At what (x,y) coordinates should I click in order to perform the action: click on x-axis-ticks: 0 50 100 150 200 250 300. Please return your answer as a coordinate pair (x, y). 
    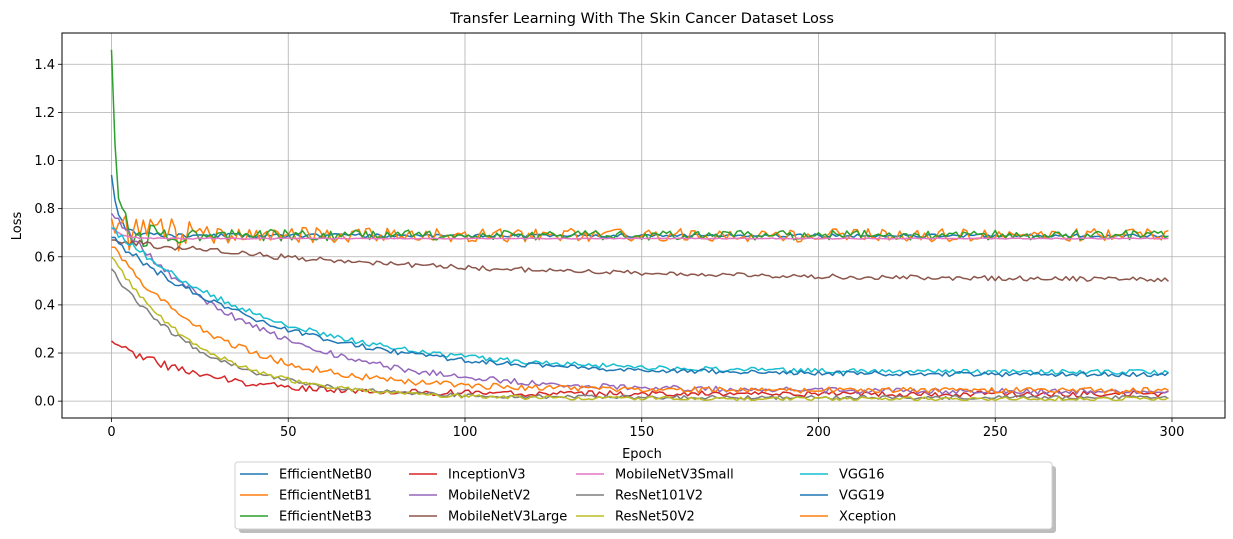
    Looking at the image, I should click on (645, 429).